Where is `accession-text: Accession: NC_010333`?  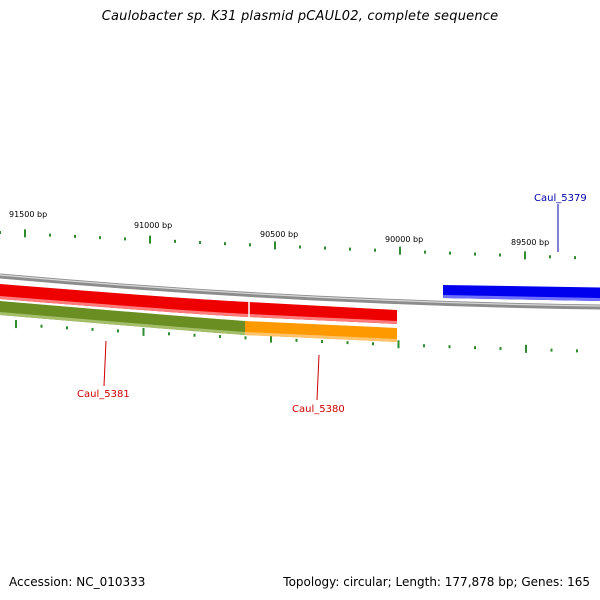 accession-text: Accession: NC_010333 is located at coordinates (77, 582).